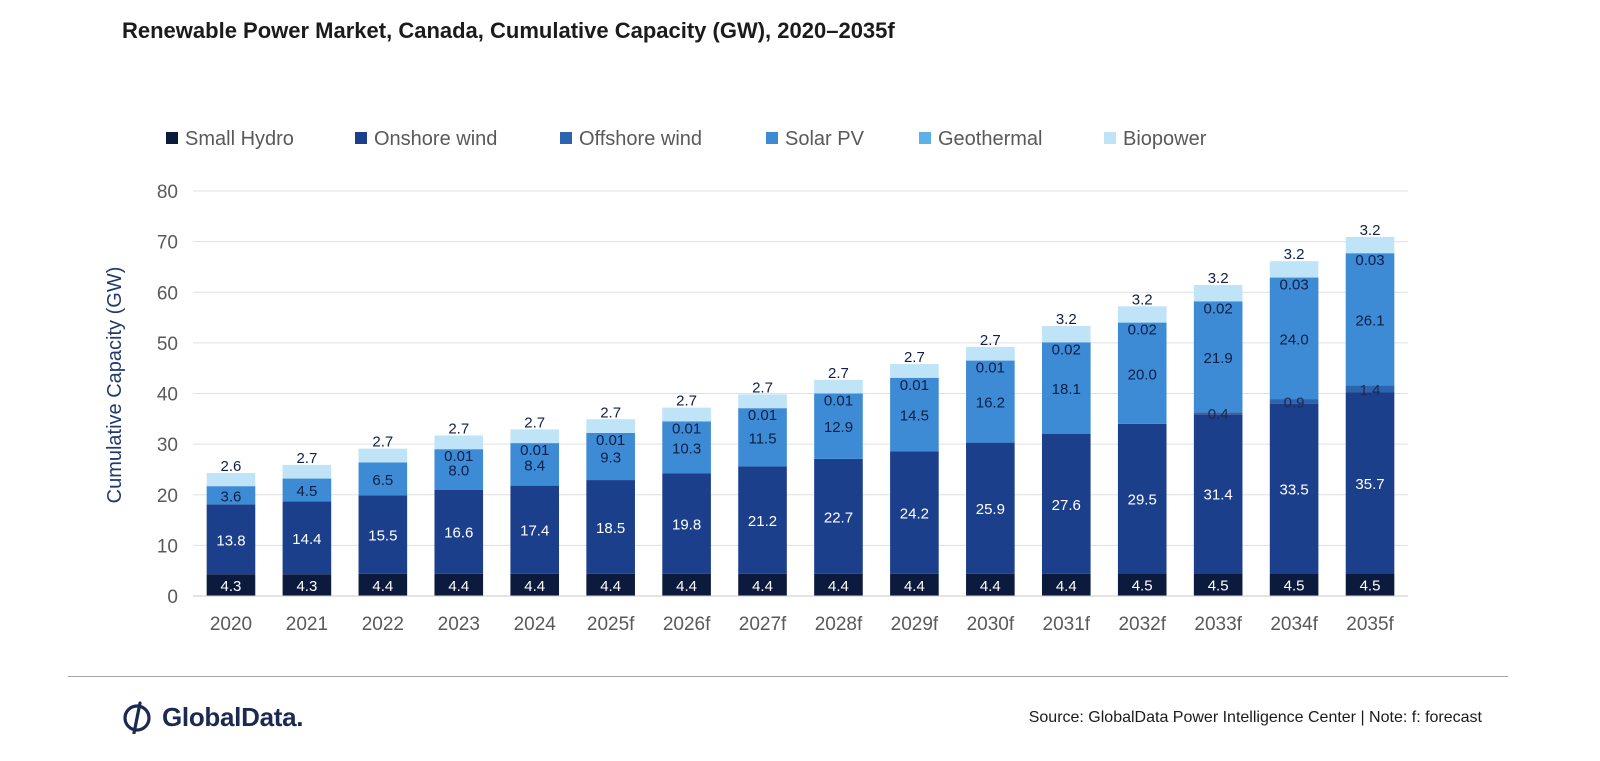  What do you see at coordinates (231, 466) in the screenshot?
I see `data-label: 2.6` at bounding box center [231, 466].